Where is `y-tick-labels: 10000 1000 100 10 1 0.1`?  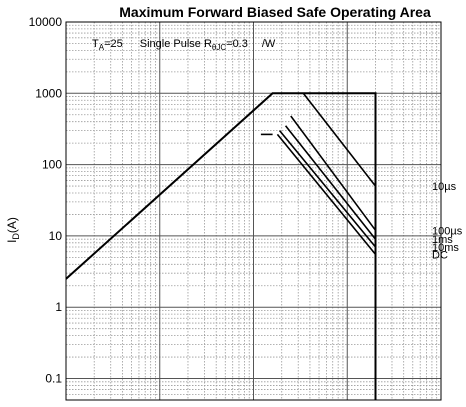
y-tick-labels: 10000 1000 100 10 1 0.1 is located at coordinates (46, 200).